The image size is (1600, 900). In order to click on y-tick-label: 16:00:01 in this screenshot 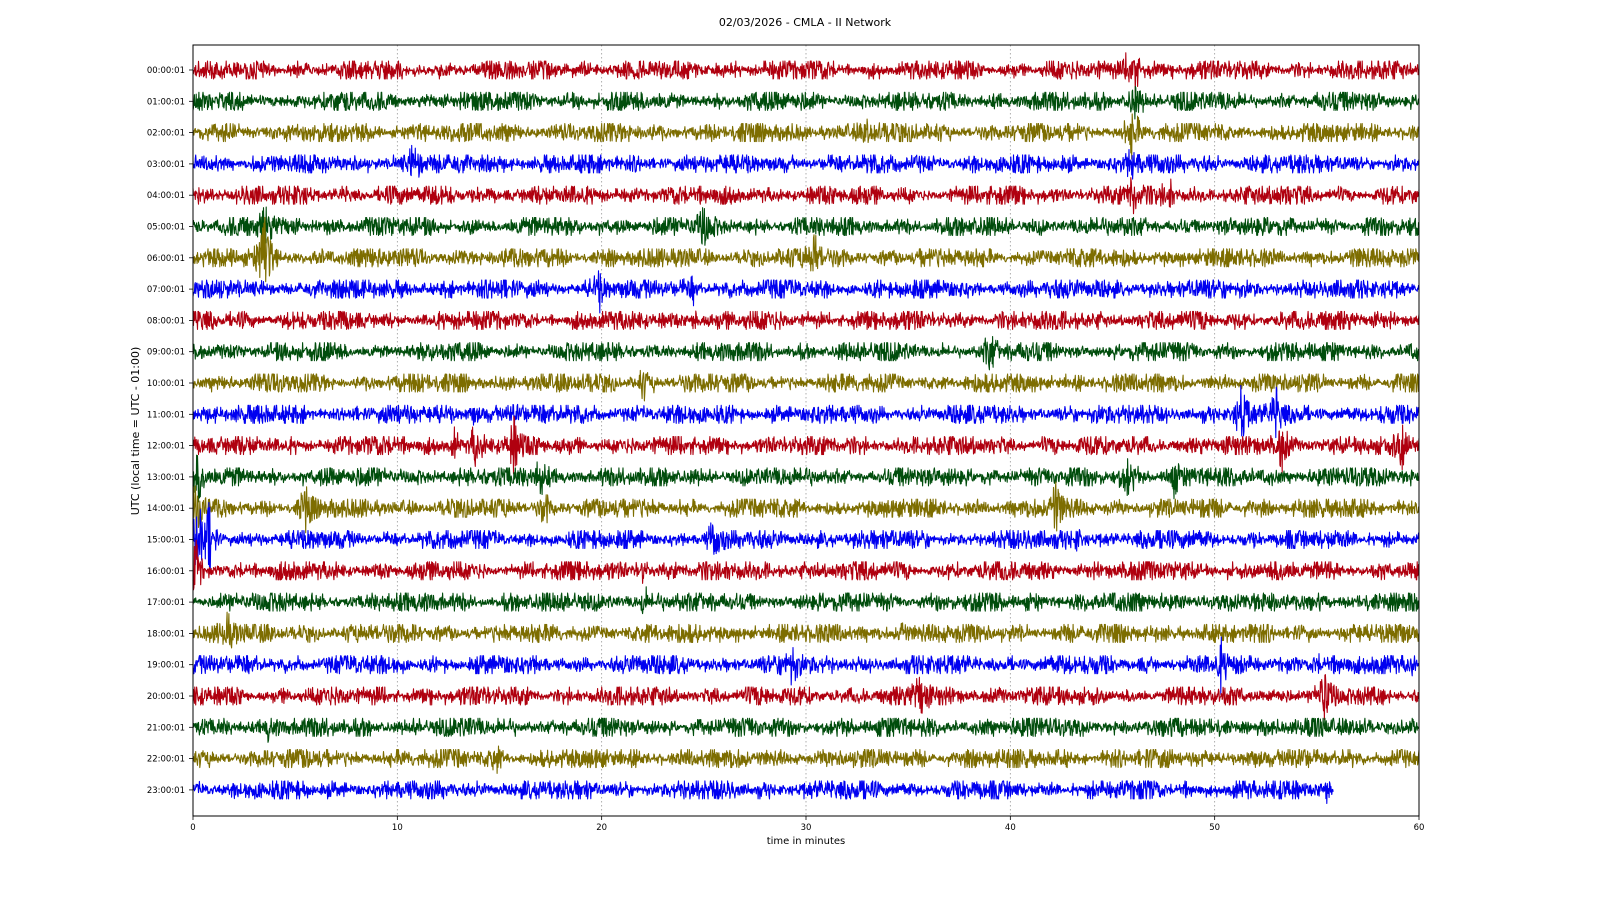, I will do `click(166, 572)`.